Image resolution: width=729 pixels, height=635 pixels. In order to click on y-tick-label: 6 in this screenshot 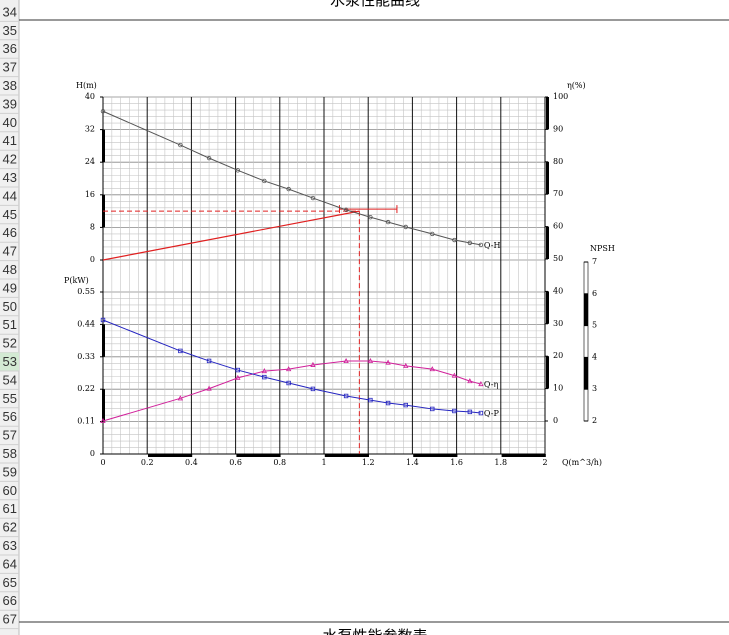, I will do `click(594, 293)`.